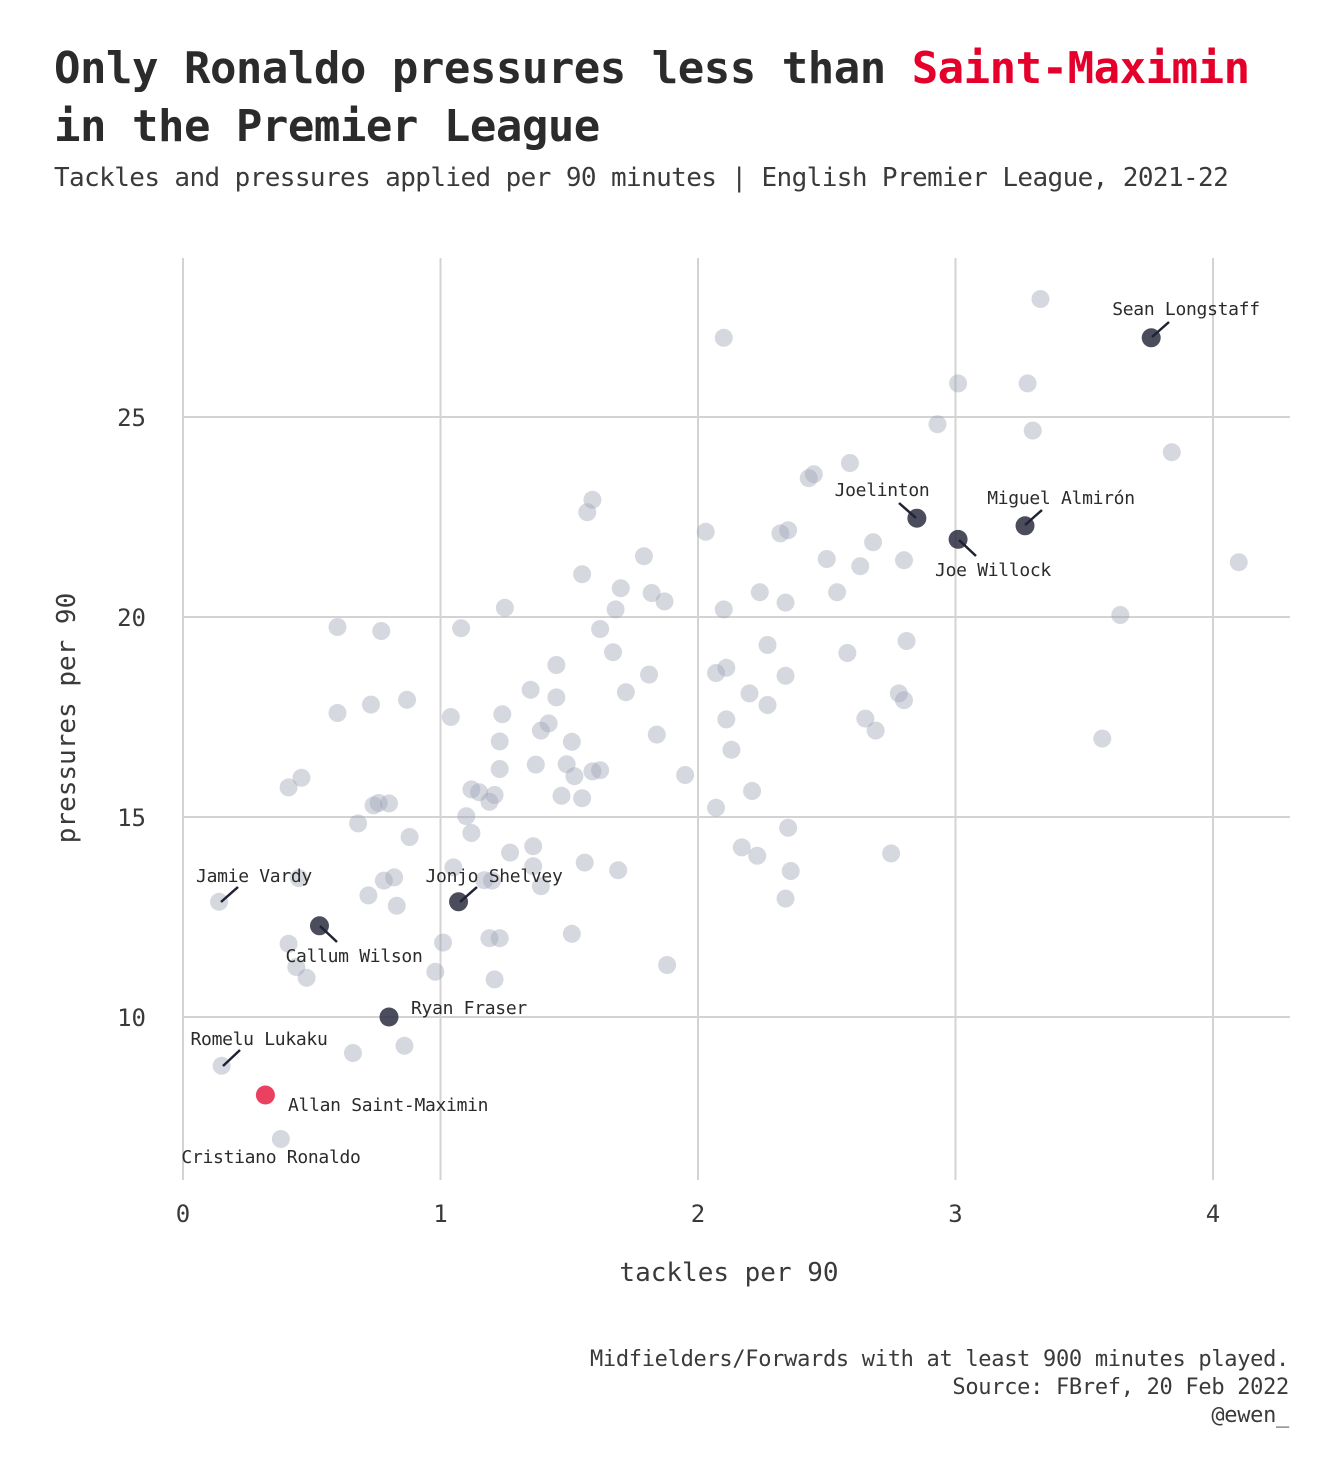  Describe the element at coordinates (728, 1273) in the screenshot. I see `x-axis-label: tackles per 90` at that location.